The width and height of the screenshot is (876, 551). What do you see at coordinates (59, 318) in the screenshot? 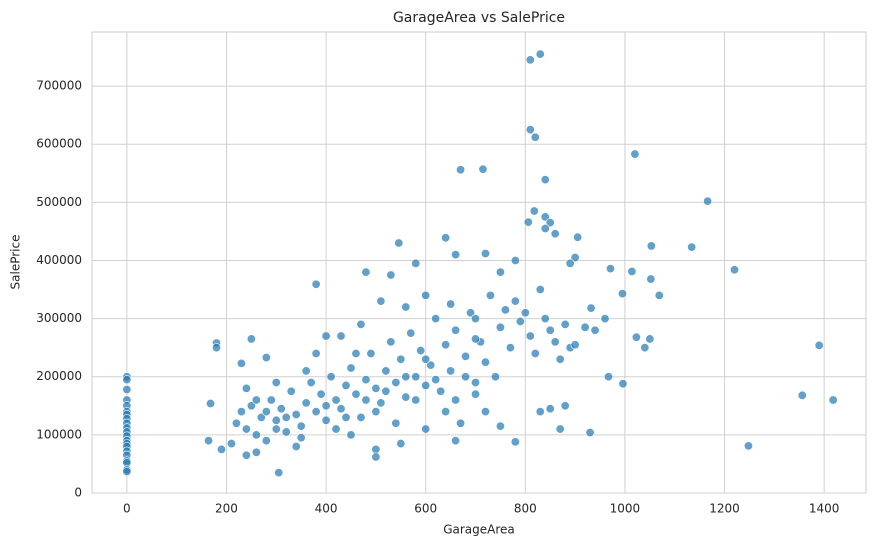
I see `y-tick-label: 300000` at bounding box center [59, 318].